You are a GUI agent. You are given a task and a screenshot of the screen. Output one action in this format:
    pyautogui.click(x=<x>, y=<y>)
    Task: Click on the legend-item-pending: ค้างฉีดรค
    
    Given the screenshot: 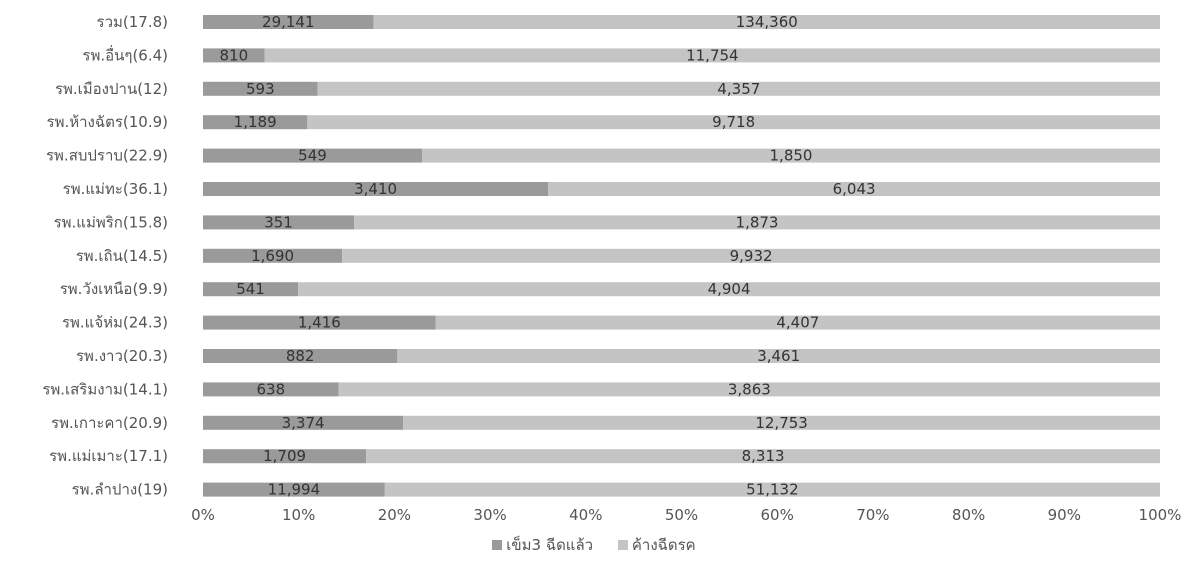 What is the action you would take?
    pyautogui.click(x=656, y=545)
    